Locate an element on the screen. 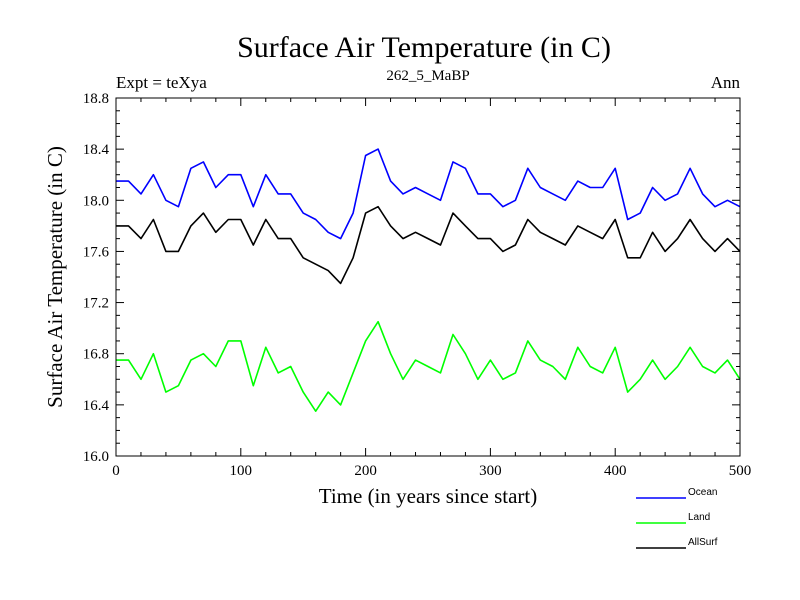  legend-item-allsurf: AllSurf is located at coordinates (677, 543).